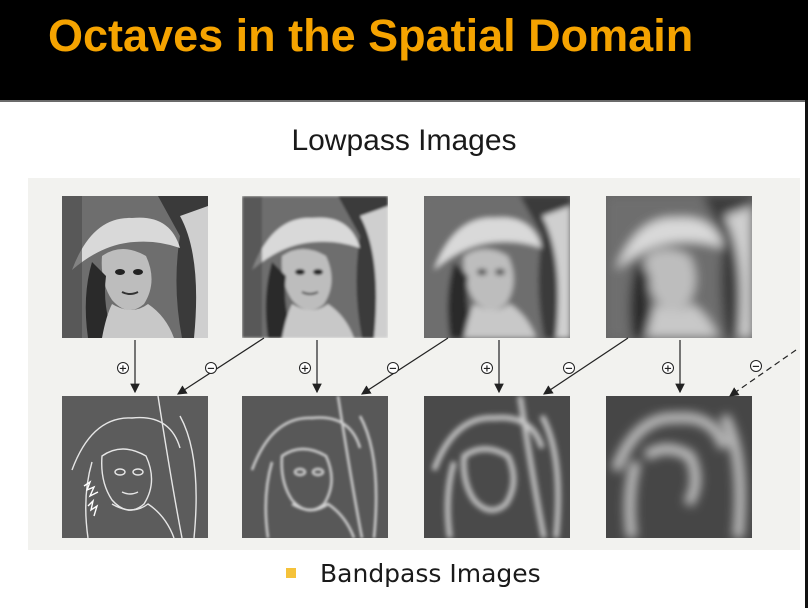  What do you see at coordinates (291, 573) in the screenshot?
I see `square-bullet-icon` at bounding box center [291, 573].